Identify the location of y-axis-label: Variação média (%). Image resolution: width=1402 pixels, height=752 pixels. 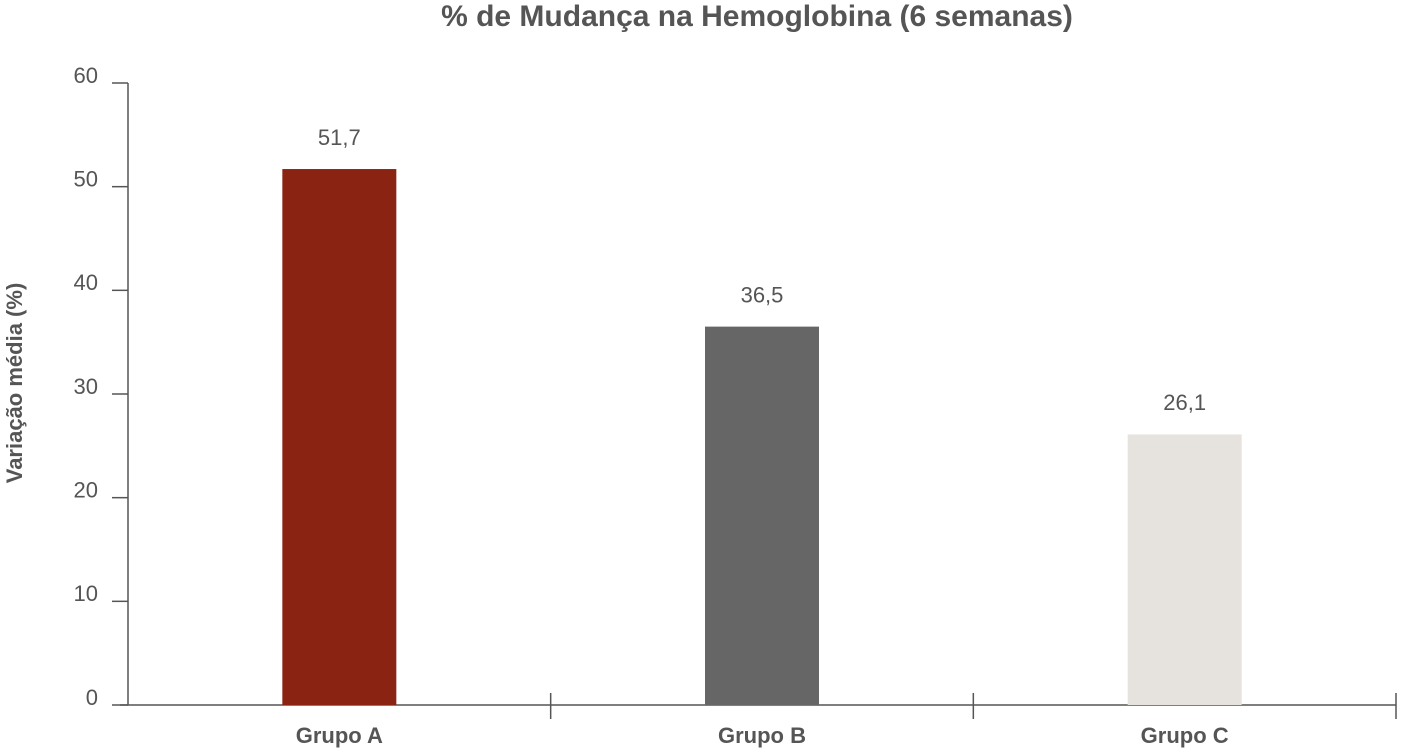
(14, 383).